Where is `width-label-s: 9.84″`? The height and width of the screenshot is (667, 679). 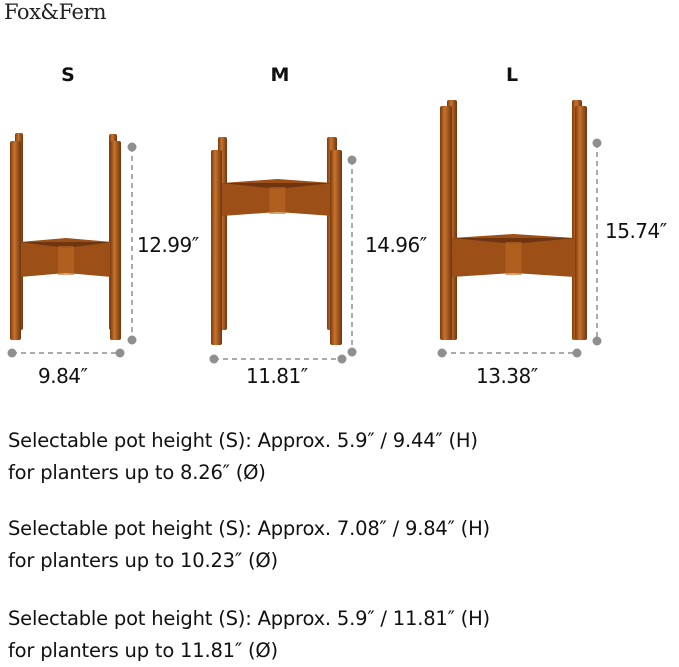 width-label-s: 9.84″ is located at coordinates (63, 376).